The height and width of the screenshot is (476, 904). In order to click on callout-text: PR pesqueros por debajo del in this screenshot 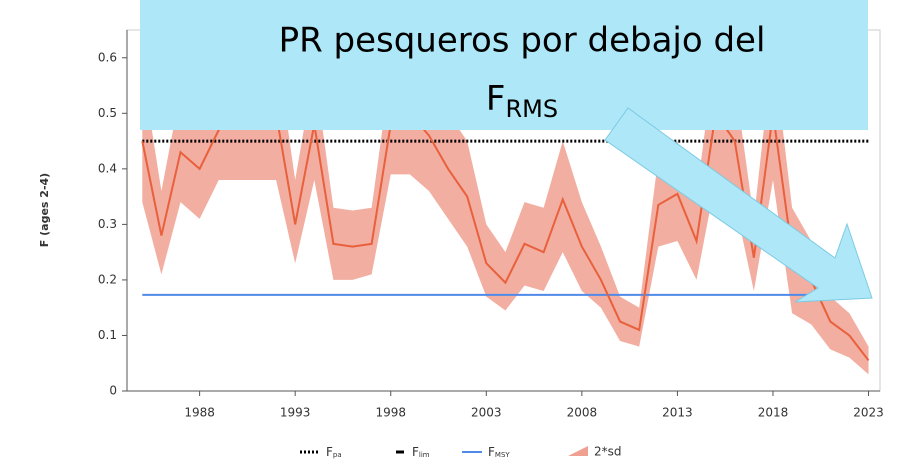, I will do `click(522, 41)`.